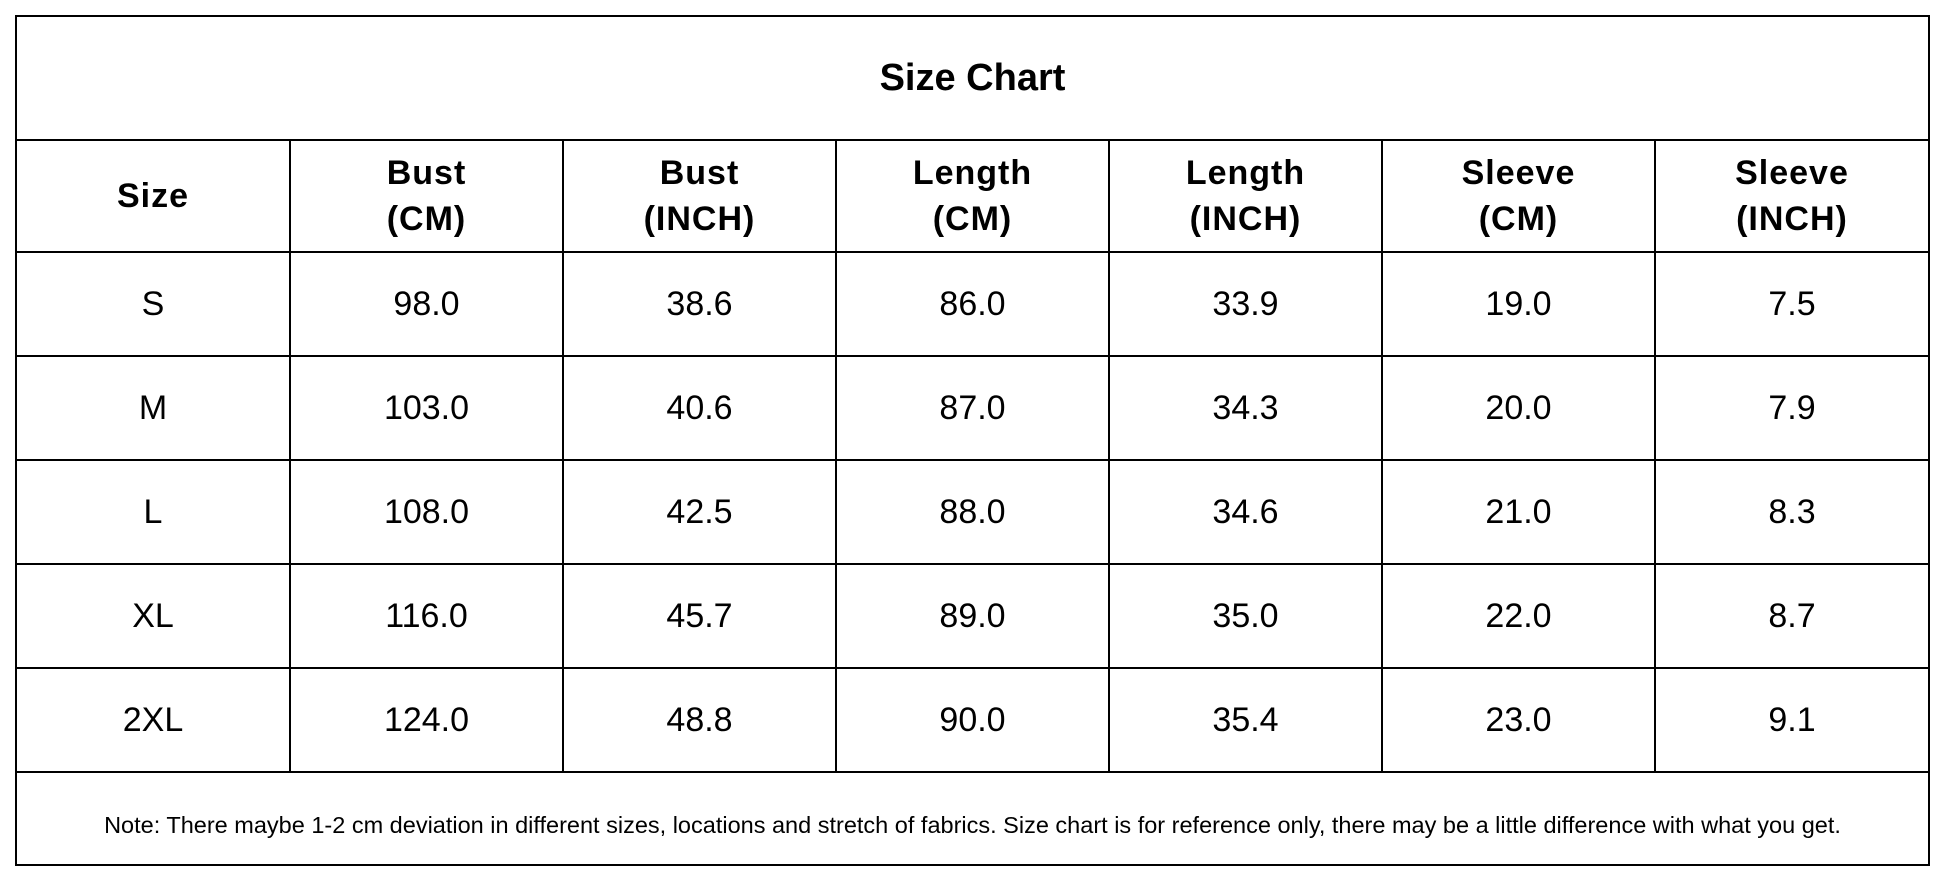 This screenshot has height=882, width=1946. What do you see at coordinates (1245, 616) in the screenshot?
I see `measure-cell: 35.0` at bounding box center [1245, 616].